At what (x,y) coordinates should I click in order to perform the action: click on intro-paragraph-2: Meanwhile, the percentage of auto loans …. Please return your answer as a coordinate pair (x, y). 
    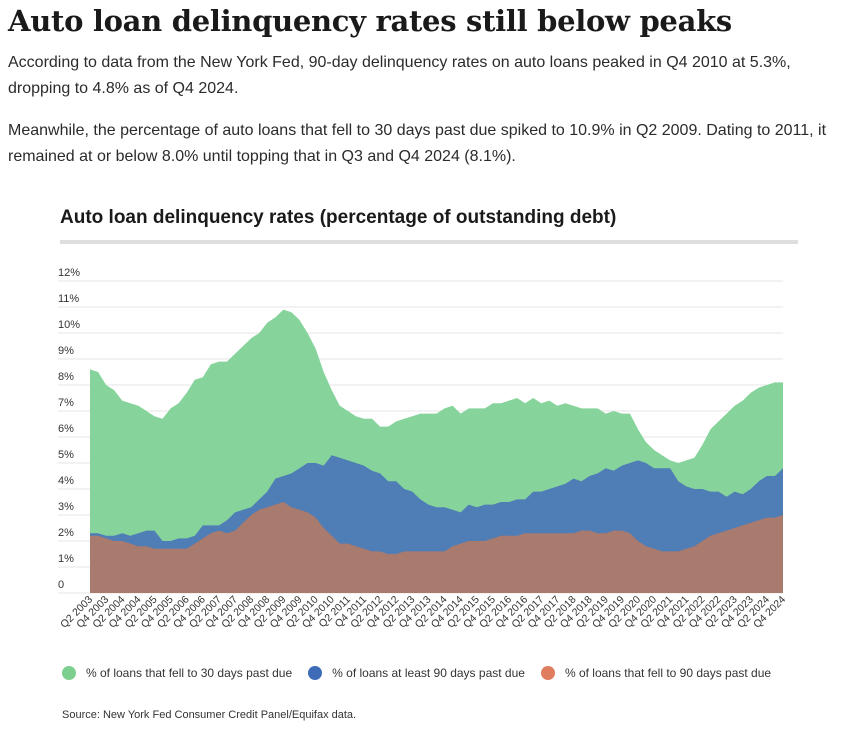
    Looking at the image, I should click on (417, 143).